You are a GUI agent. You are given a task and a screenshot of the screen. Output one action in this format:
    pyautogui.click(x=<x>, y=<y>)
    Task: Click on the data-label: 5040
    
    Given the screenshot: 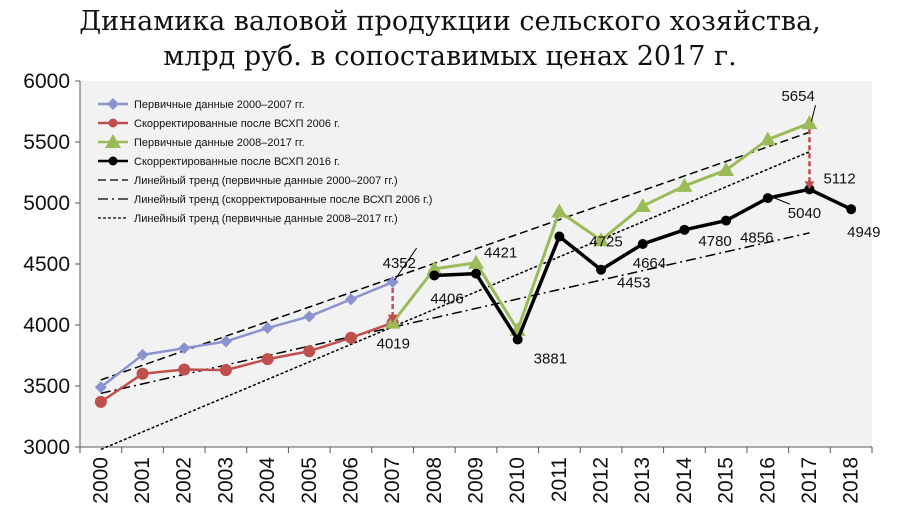 What is the action you would take?
    pyautogui.click(x=804, y=213)
    